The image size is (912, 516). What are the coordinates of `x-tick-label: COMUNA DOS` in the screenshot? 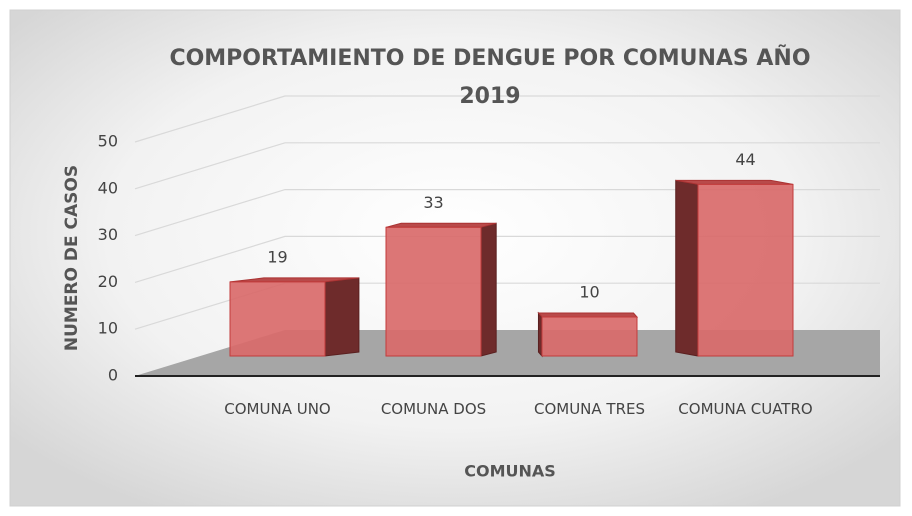 It's located at (433, 409).